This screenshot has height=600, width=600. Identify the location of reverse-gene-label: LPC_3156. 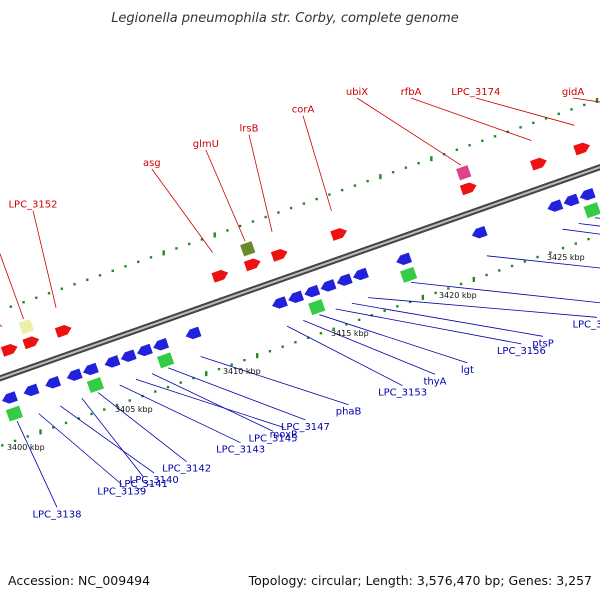
(521, 351).